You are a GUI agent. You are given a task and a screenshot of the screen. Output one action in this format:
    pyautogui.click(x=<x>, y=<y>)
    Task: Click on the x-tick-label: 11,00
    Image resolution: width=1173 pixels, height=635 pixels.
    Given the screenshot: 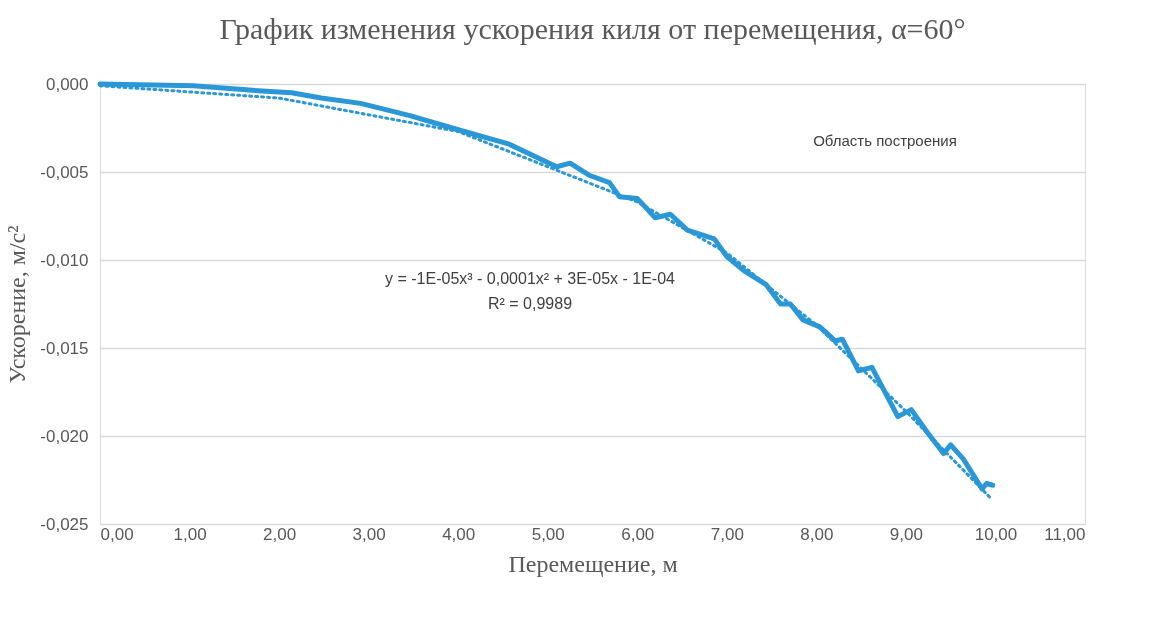 What is the action you would take?
    pyautogui.click(x=1065, y=534)
    